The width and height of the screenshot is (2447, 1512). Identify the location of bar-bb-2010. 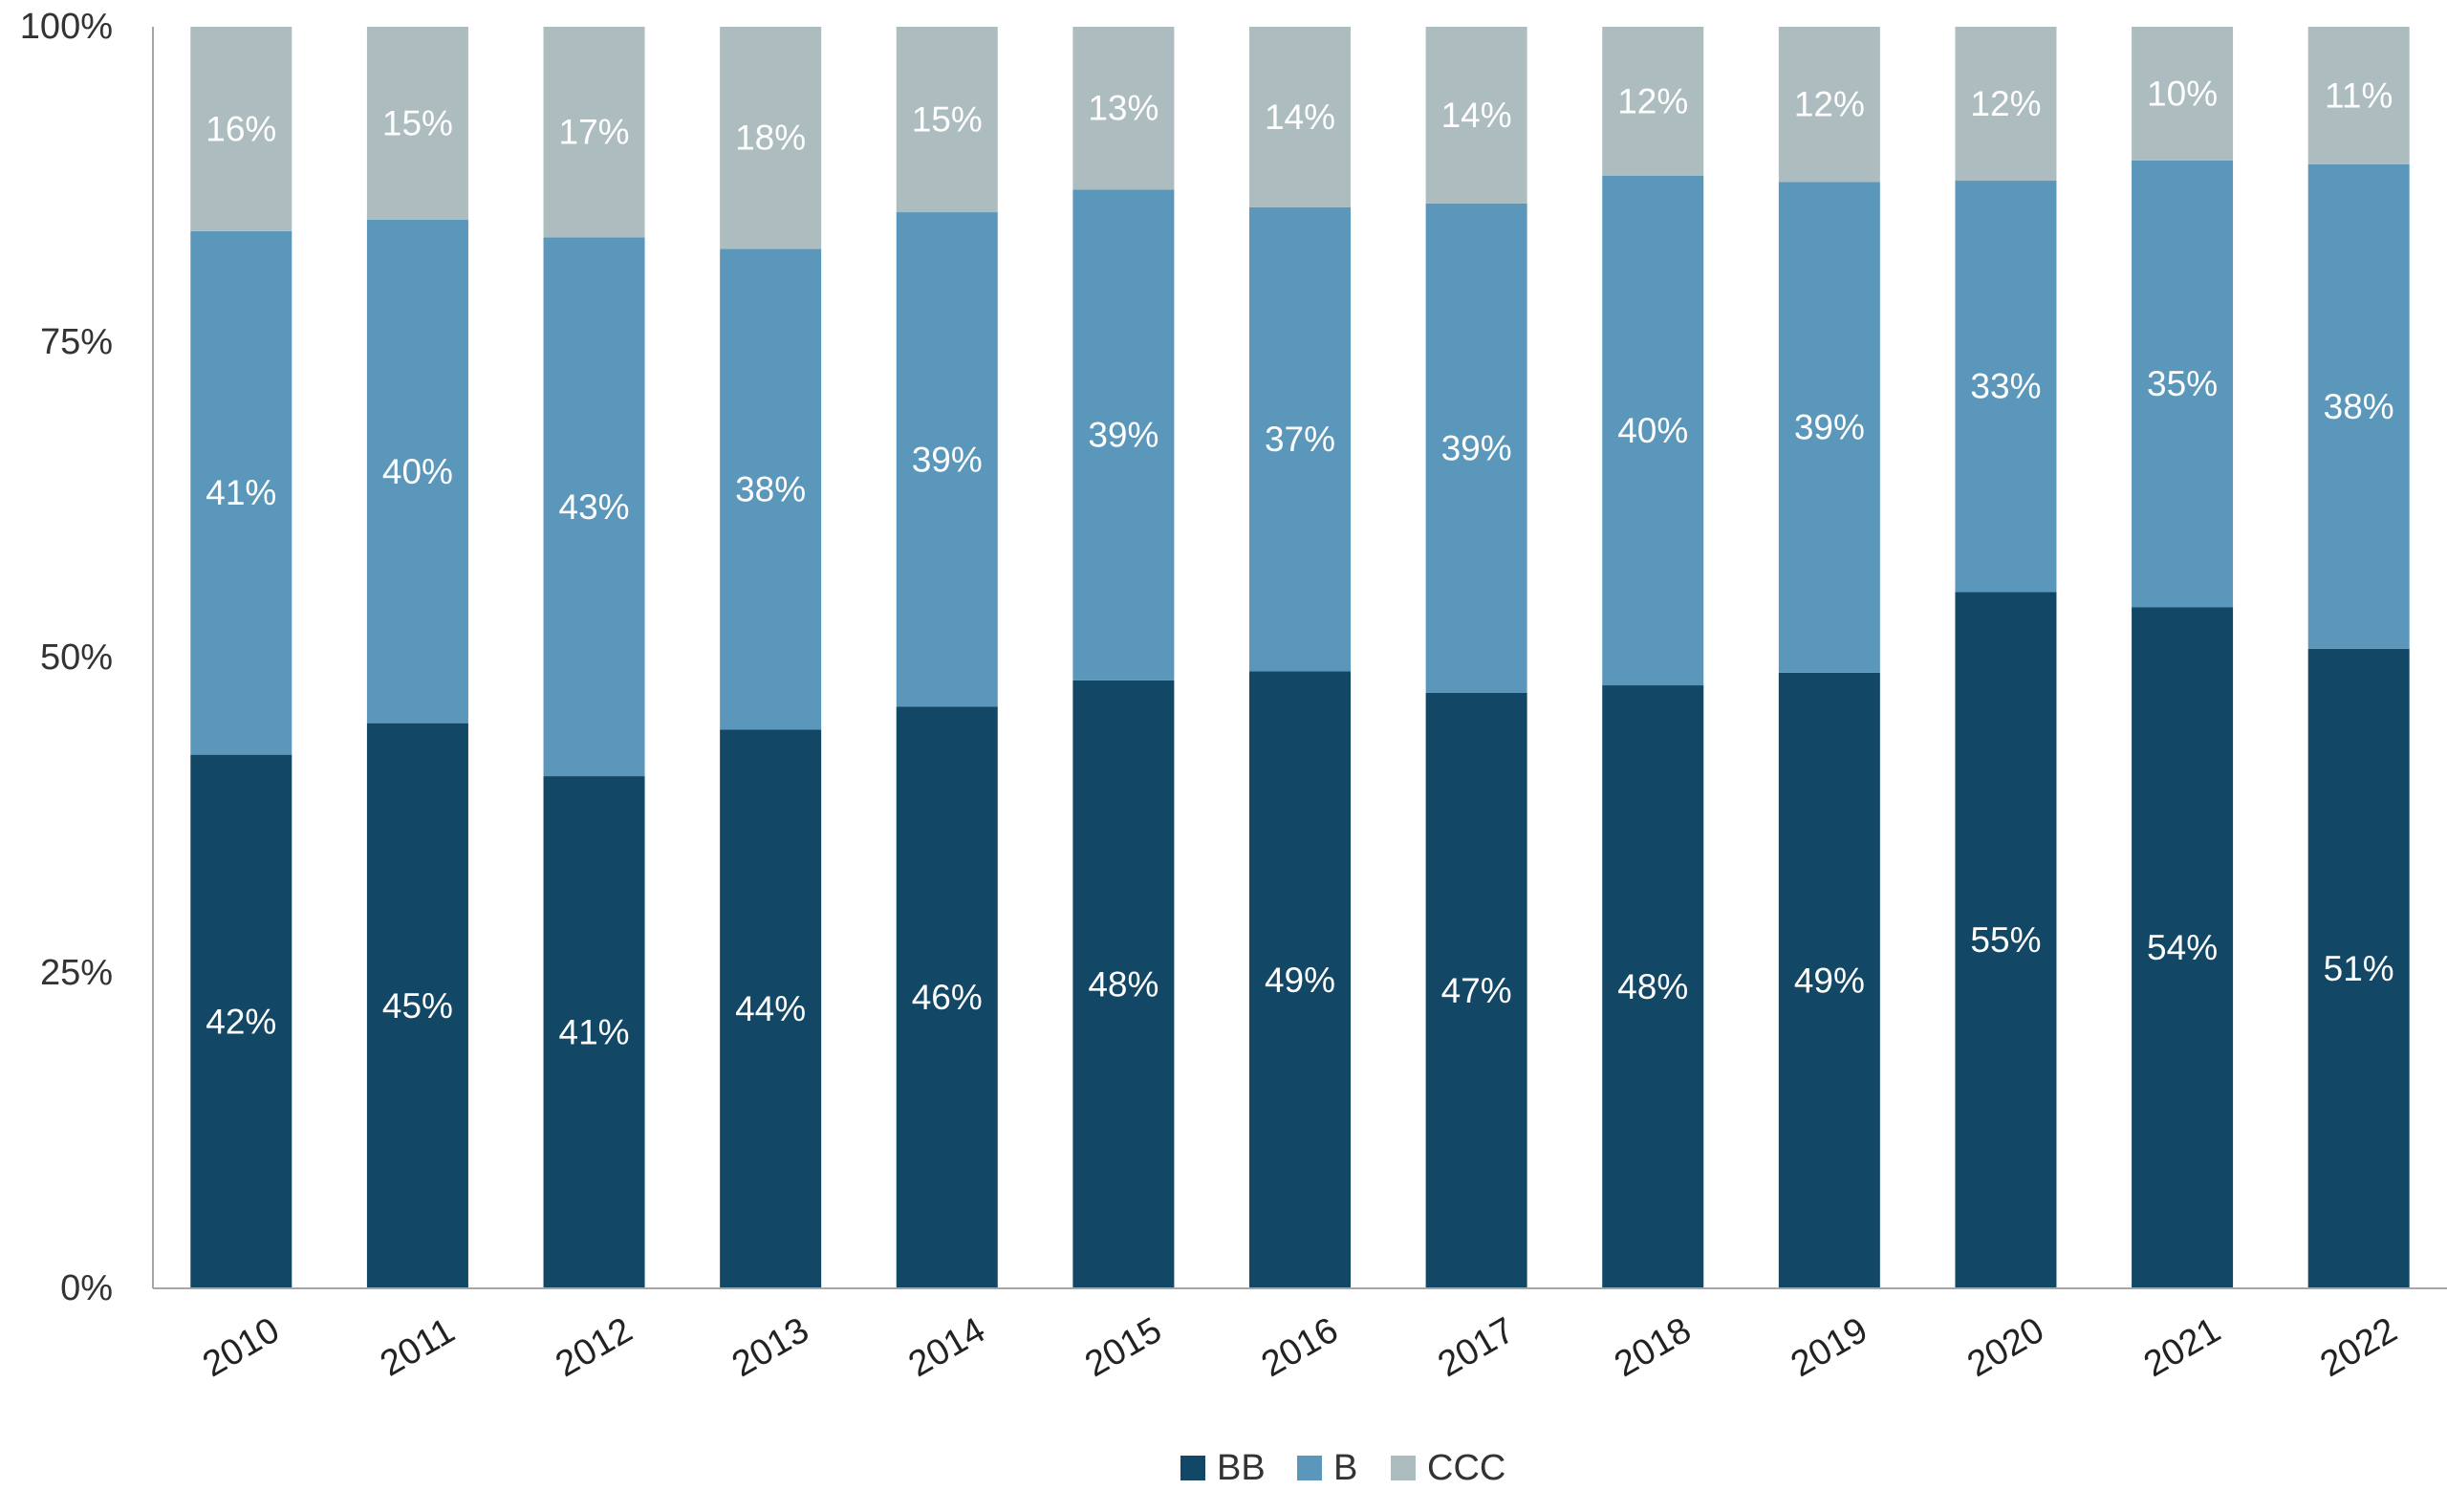
(241, 1021).